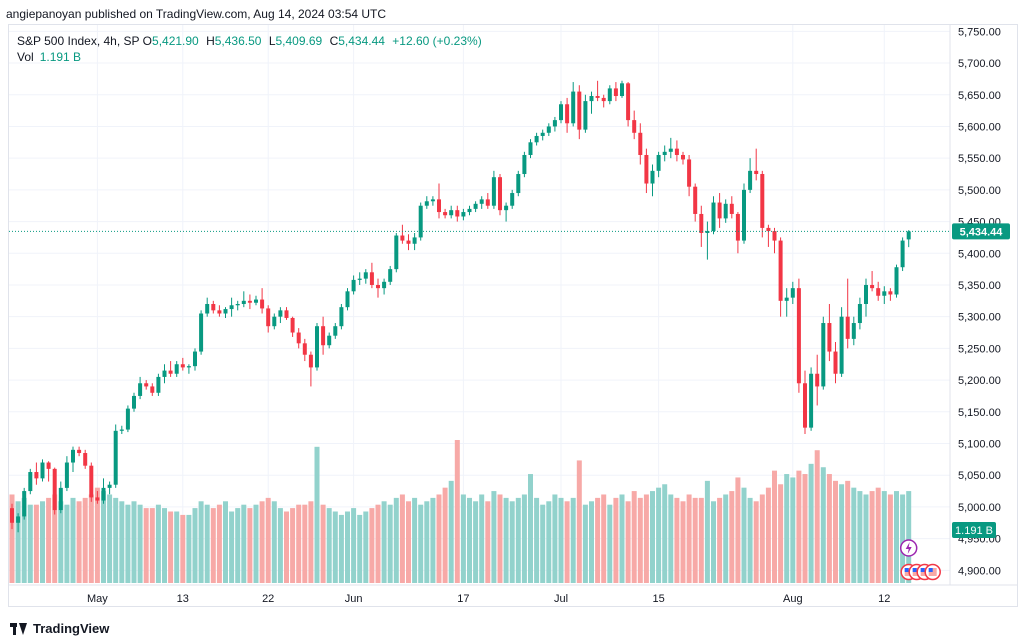 This screenshot has height=643, width=1024. What do you see at coordinates (979, 318) in the screenshot?
I see `y-tick-label: 5,300.00` at bounding box center [979, 318].